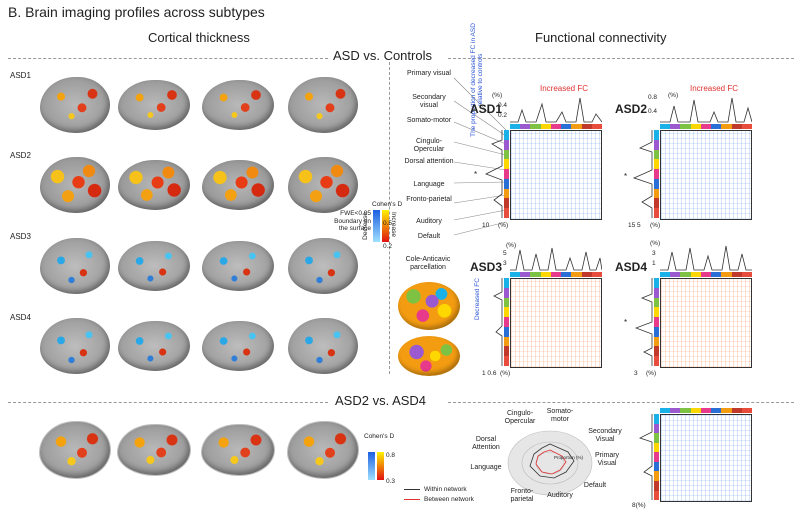 This screenshot has height=513, width=800. What do you see at coordinates (706, 110) in the screenshot?
I see `matrix-asd2-top-profile` at bounding box center [706, 110].